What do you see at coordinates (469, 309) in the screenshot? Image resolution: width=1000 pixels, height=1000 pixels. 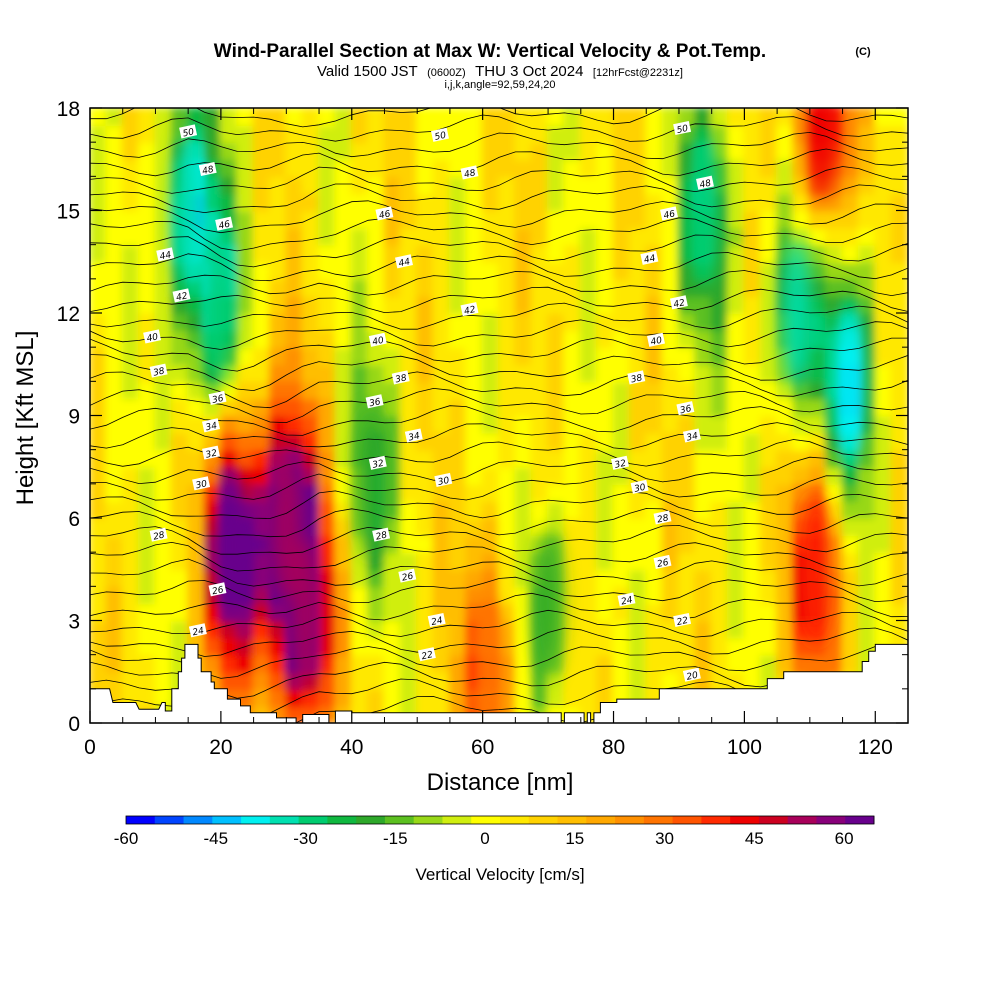 I see `contour-label: 42` at bounding box center [469, 309].